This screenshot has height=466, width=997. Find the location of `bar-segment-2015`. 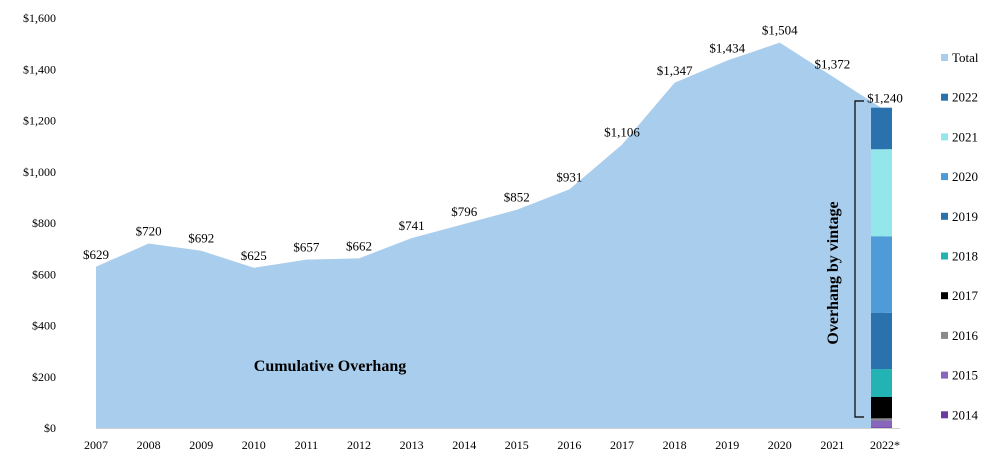

bar-segment-2015 is located at coordinates (881, 424).